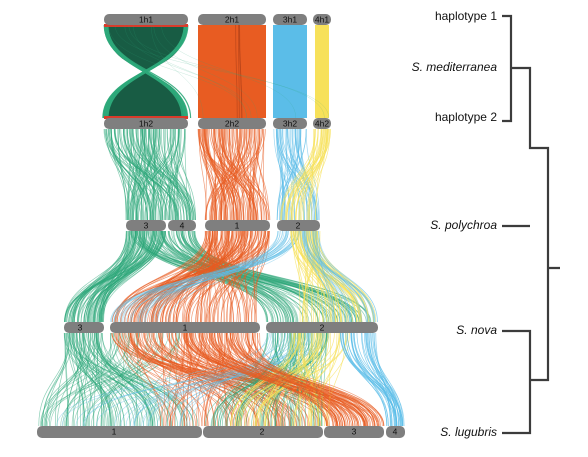  What do you see at coordinates (468, 432) in the screenshot?
I see `tree-label-s-lugubris: S. lugubris` at bounding box center [468, 432].